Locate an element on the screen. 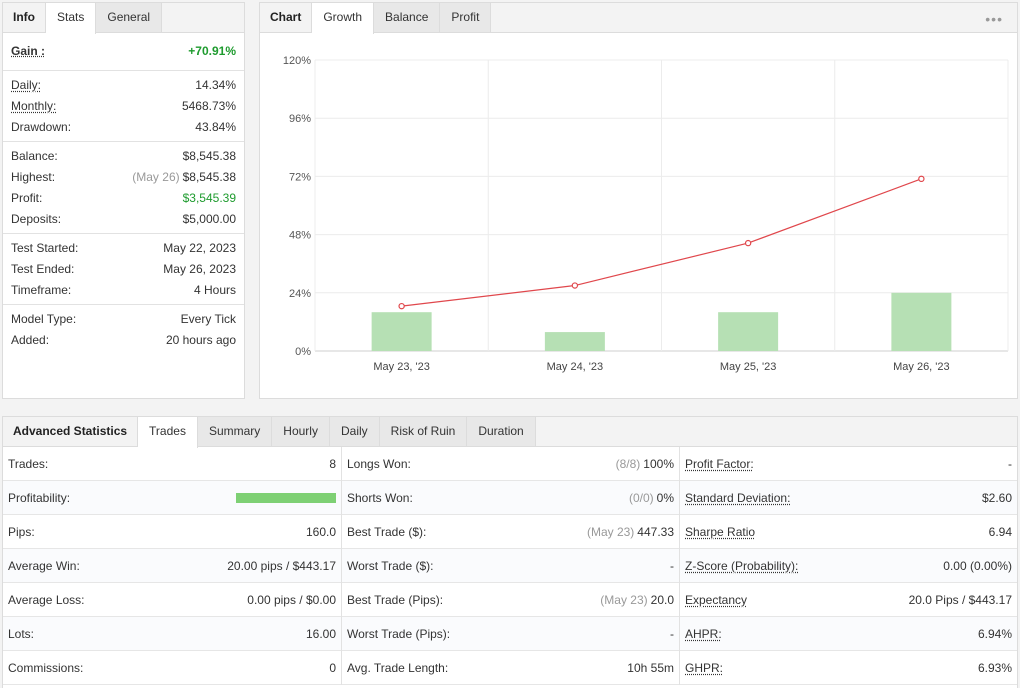 Image resolution: width=1020 pixels, height=688 pixels. tab-info: Info is located at coordinates (24, 17).